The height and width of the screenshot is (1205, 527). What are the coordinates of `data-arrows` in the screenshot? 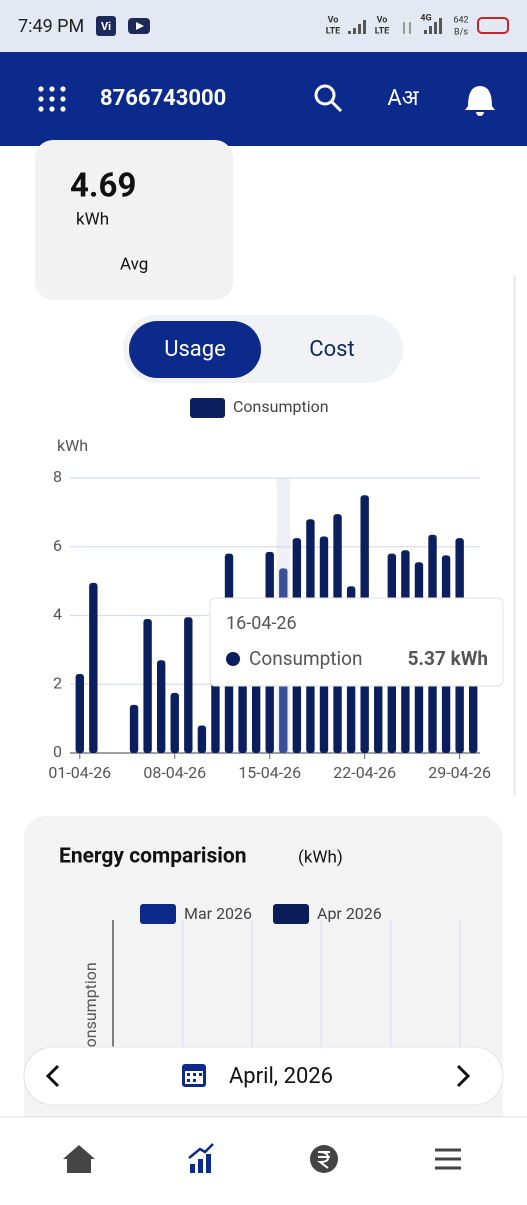 It's located at (407, 28).